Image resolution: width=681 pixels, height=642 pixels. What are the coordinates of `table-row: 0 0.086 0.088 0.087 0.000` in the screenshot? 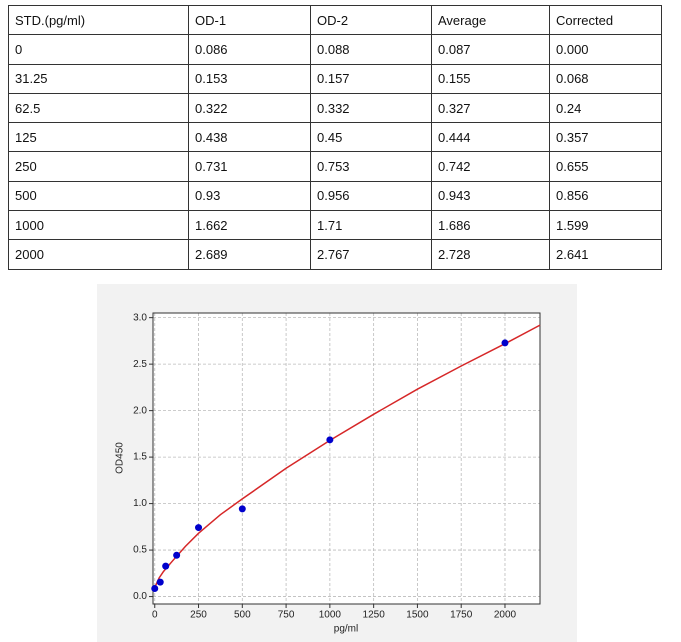 It's located at (335, 49).